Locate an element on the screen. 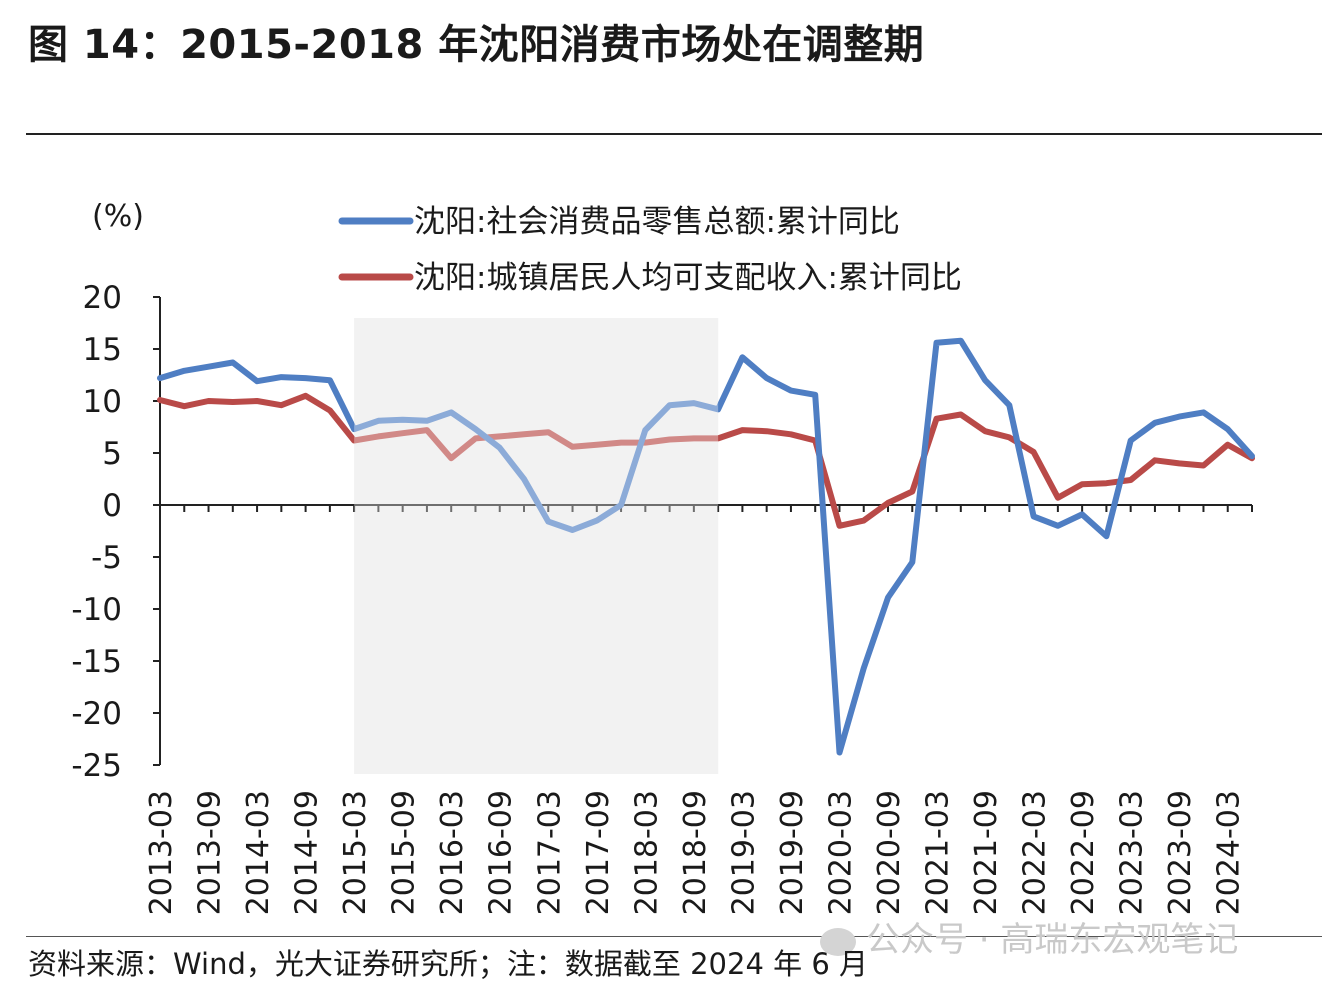 This screenshot has width=1334, height=998. x-tick-label: 2016-09 is located at coordinates (501, 852).